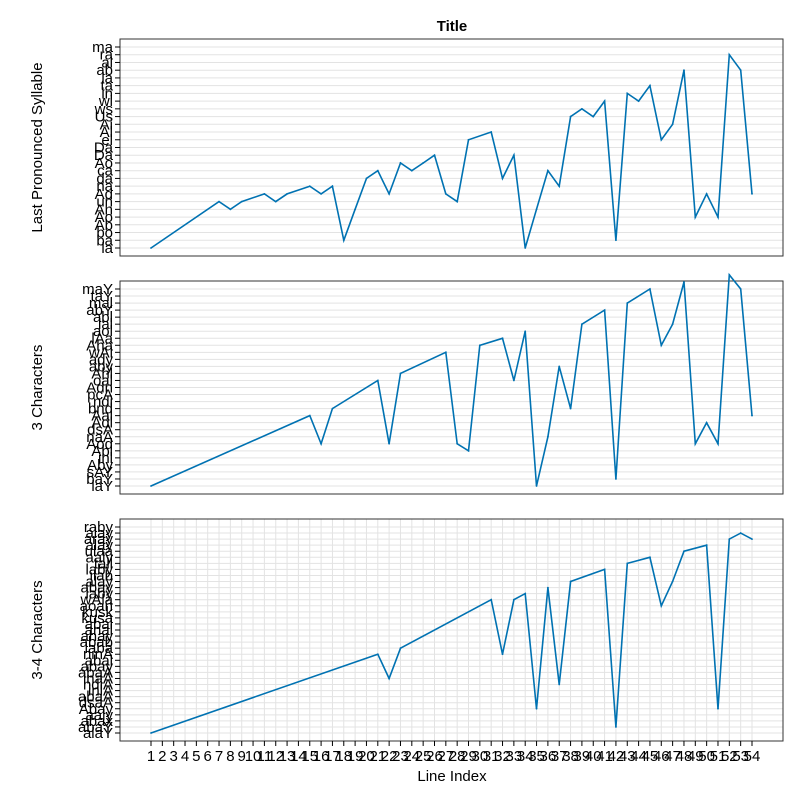 The width and height of the screenshot is (800, 805). Describe the element at coordinates (99, 527) in the screenshot. I see `y-tick-label: raby` at that location.